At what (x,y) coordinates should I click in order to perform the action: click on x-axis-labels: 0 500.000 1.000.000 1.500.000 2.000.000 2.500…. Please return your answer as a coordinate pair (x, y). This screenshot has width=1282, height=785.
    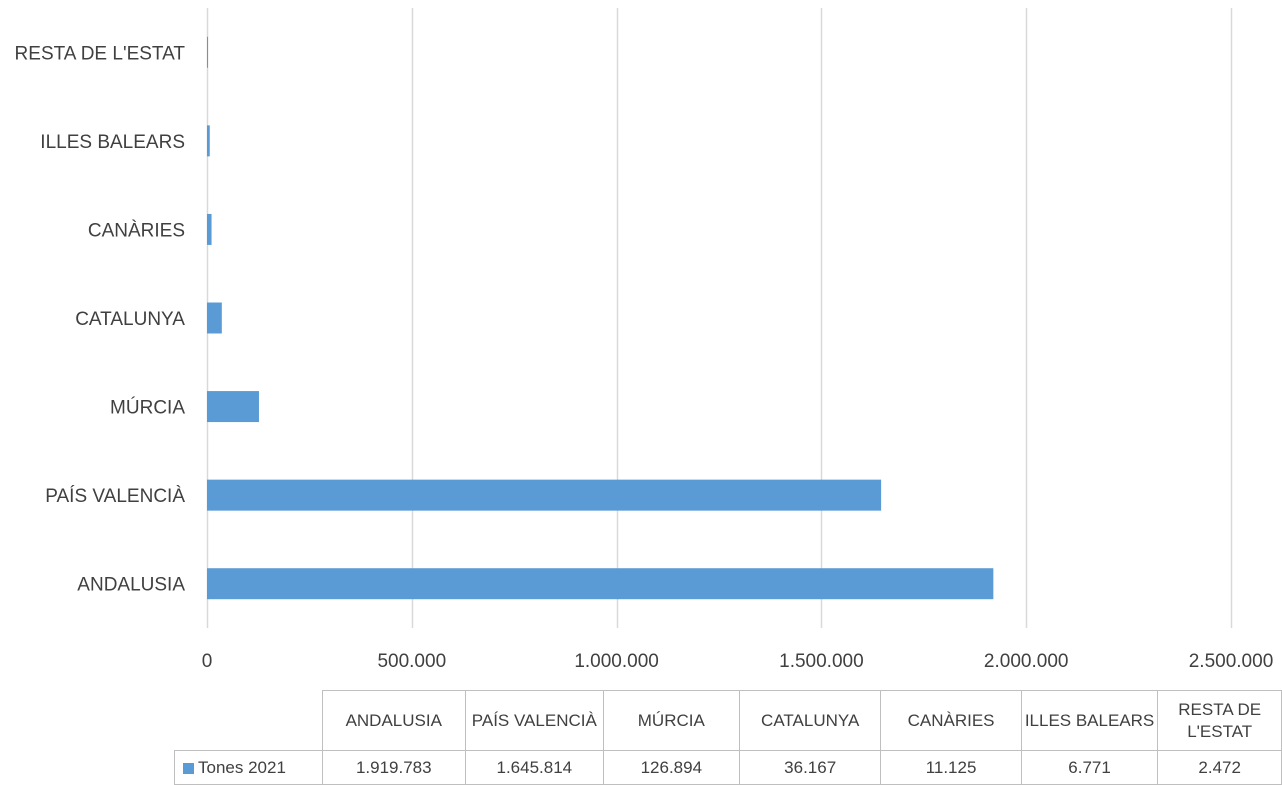
    Looking at the image, I should click on (738, 661).